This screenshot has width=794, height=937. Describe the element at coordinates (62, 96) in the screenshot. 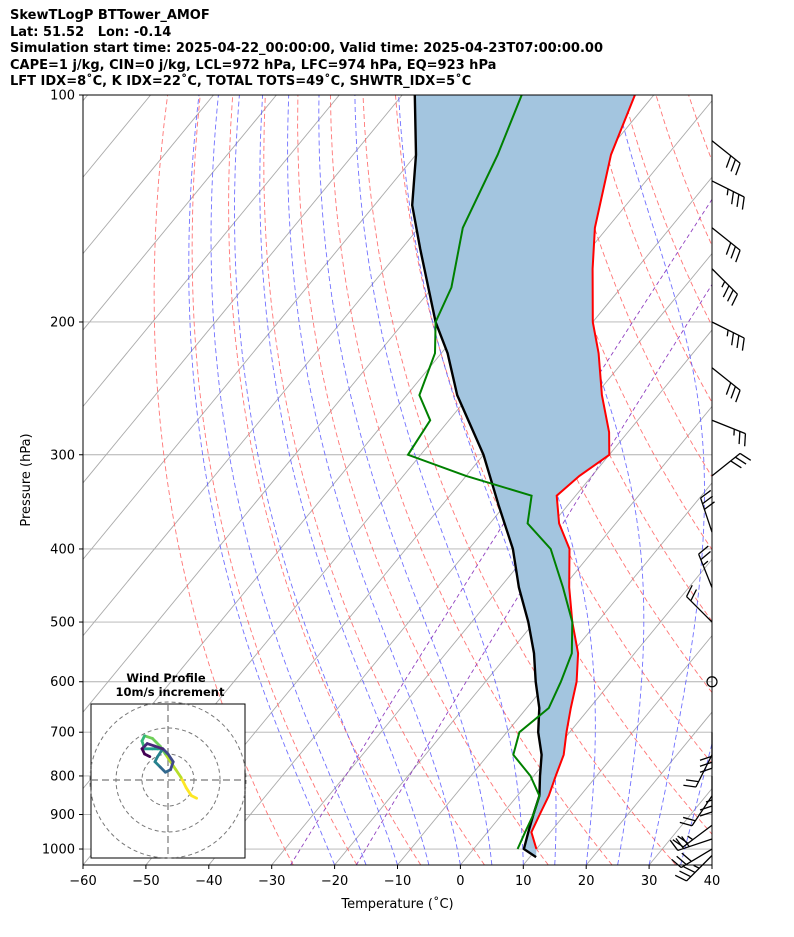

I see `y-tick-label: 100` at that location.